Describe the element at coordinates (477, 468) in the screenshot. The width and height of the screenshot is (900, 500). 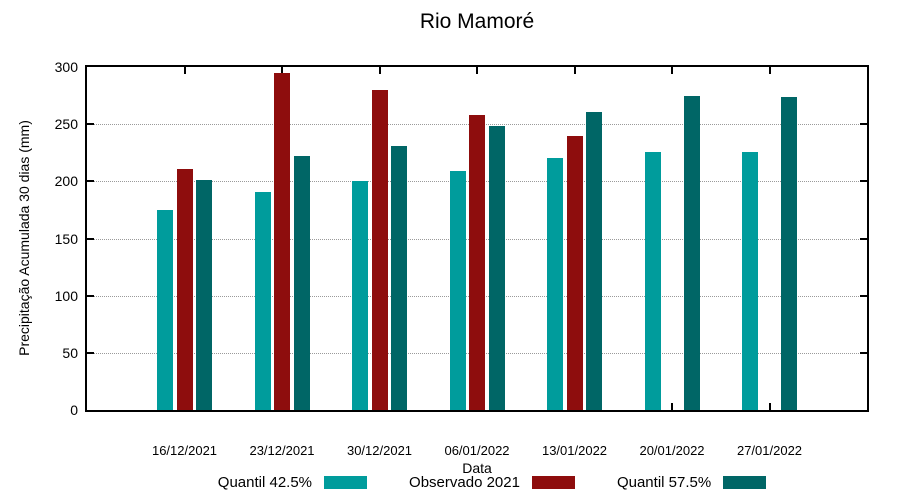
I see `x-axis-title: Data` at that location.